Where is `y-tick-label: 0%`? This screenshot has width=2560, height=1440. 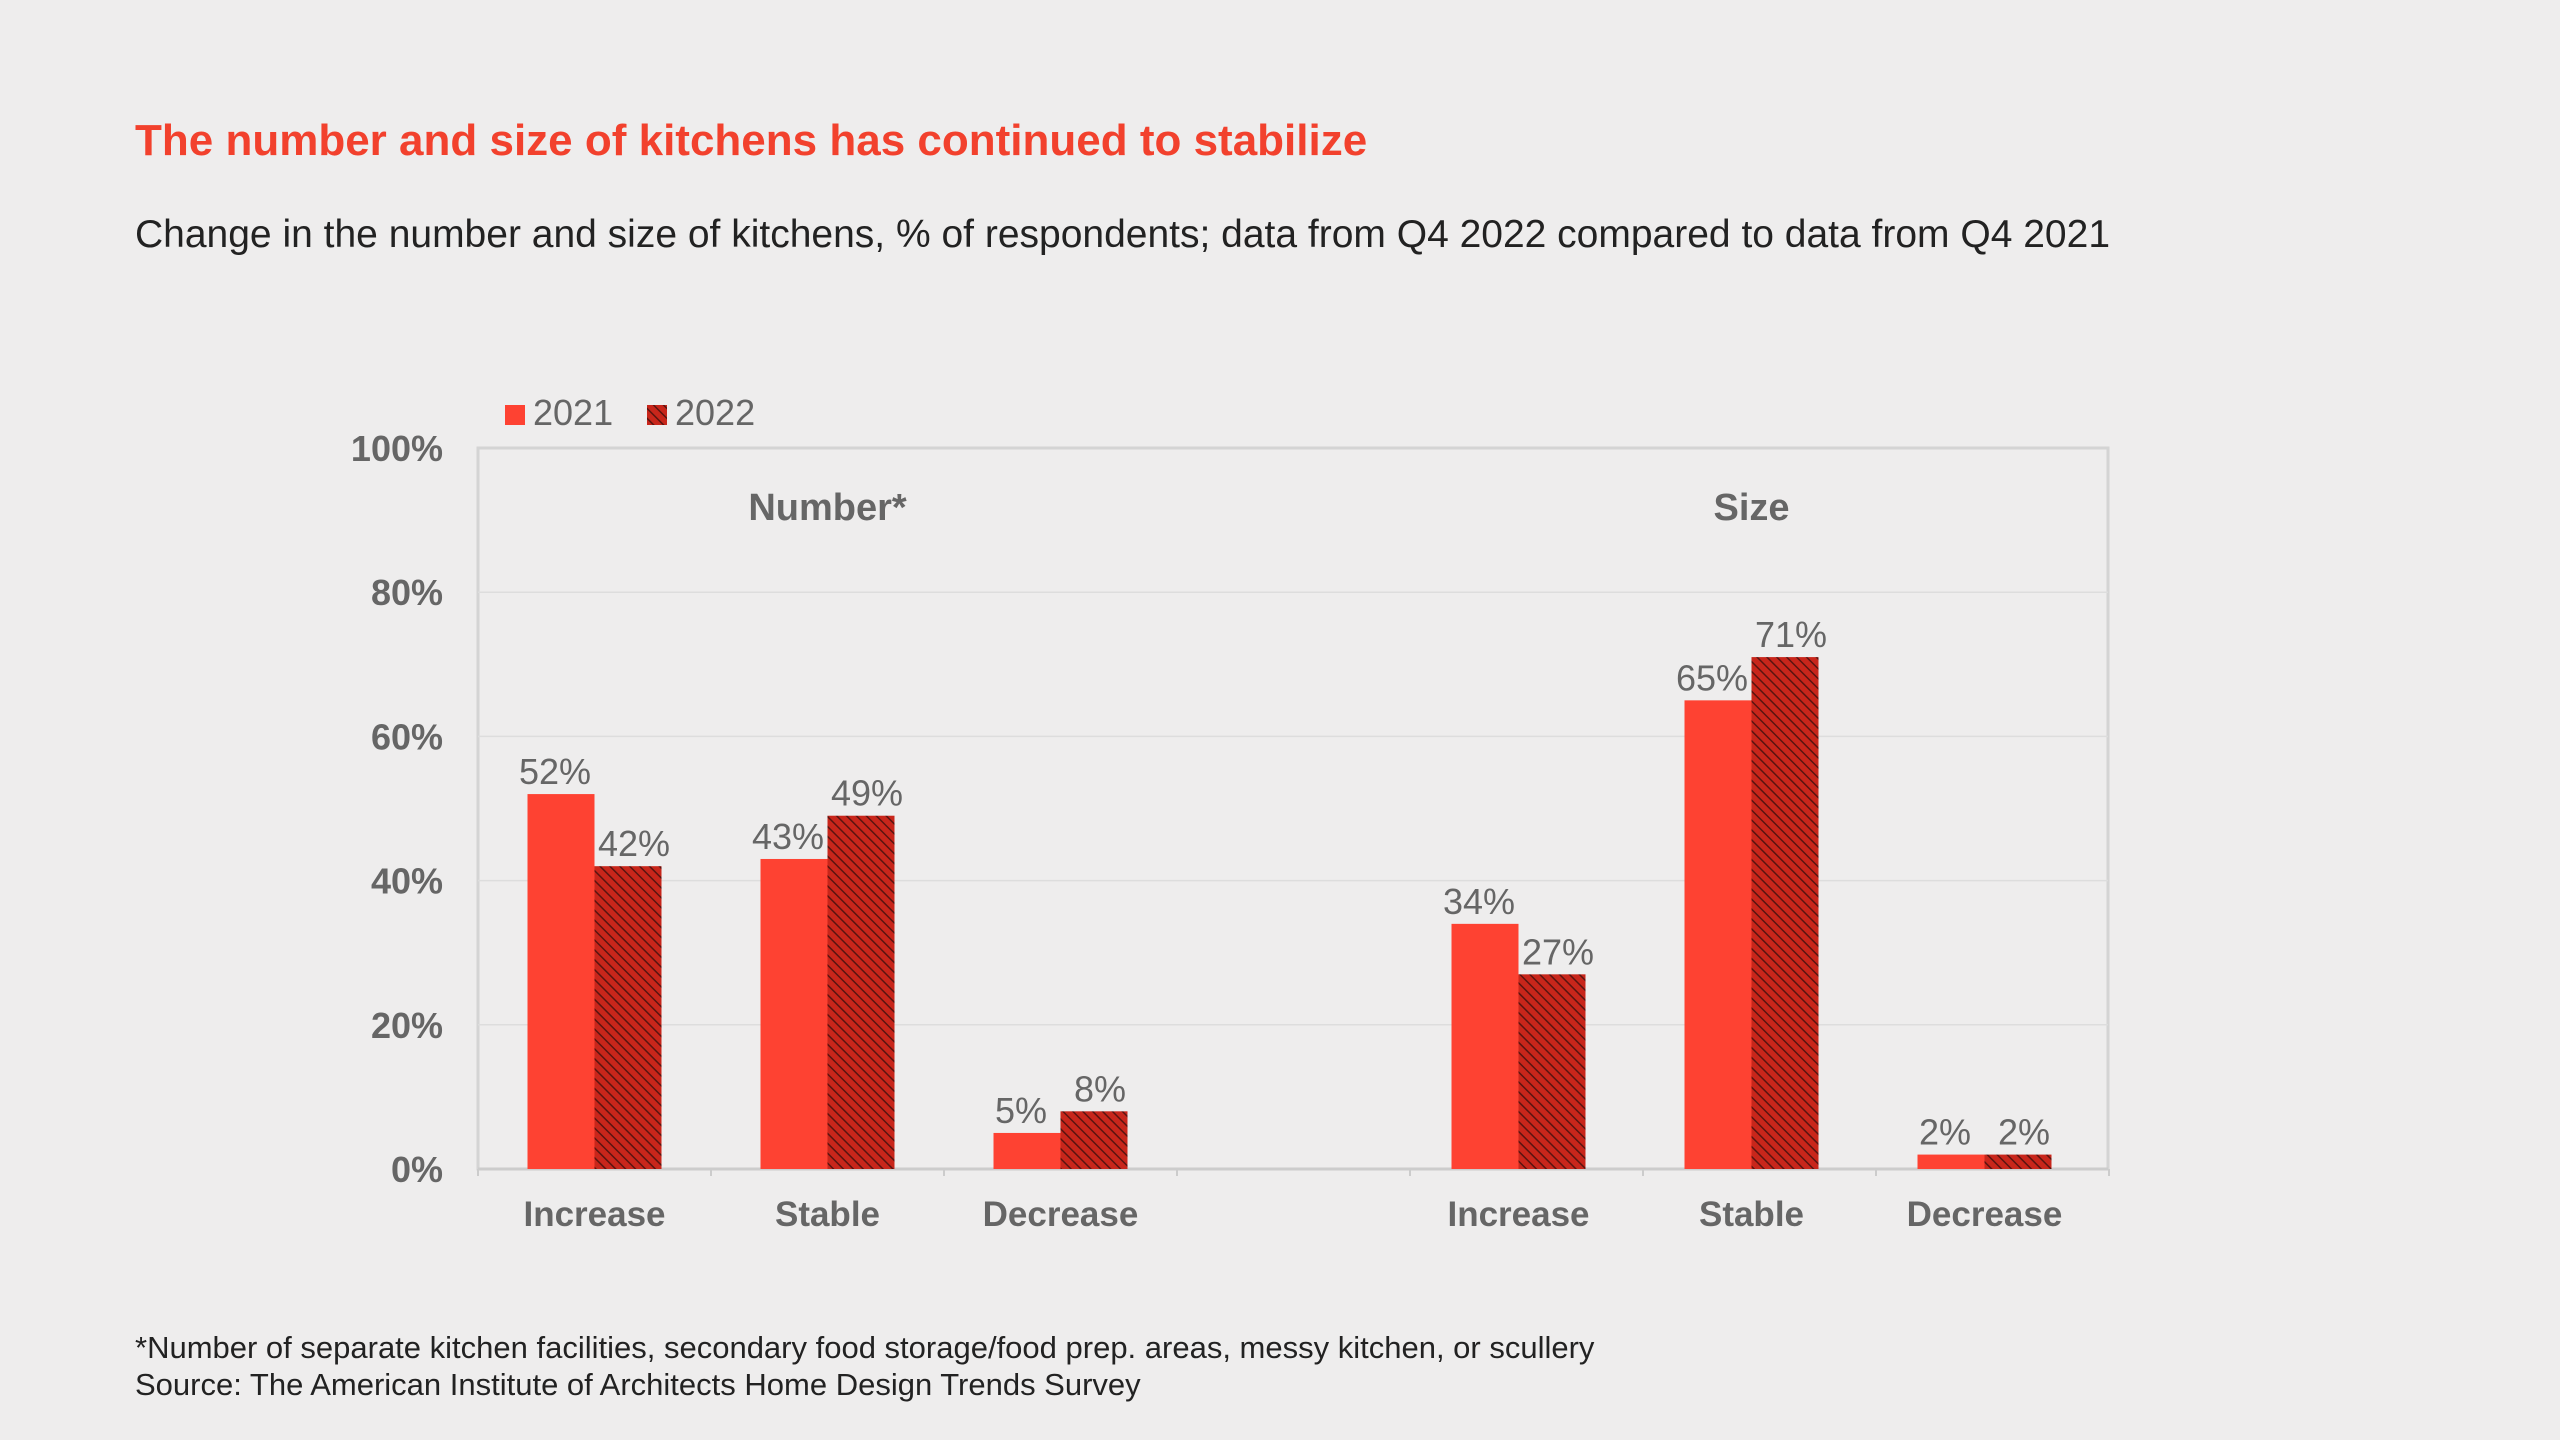 y-tick-label: 0% is located at coordinates (417, 1169).